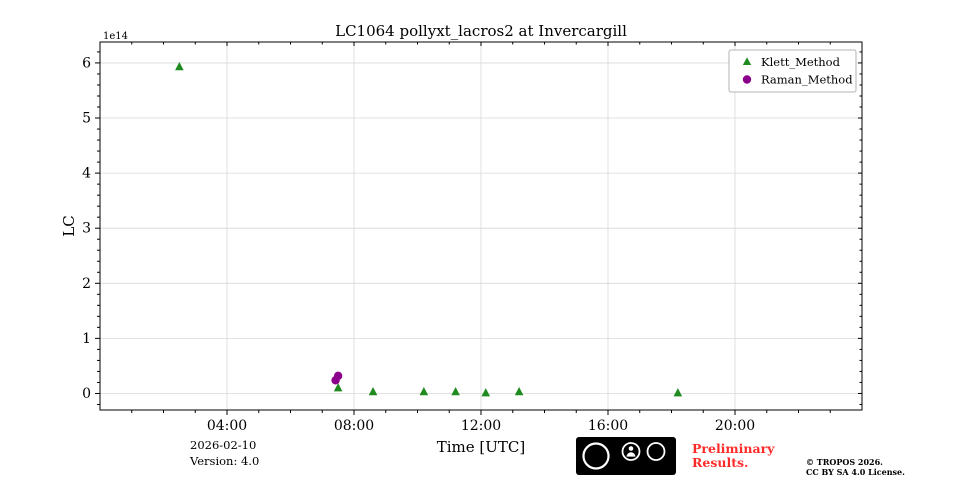  What do you see at coordinates (733, 448) in the screenshot?
I see `preliminary-line1: Preliminary` at bounding box center [733, 448].